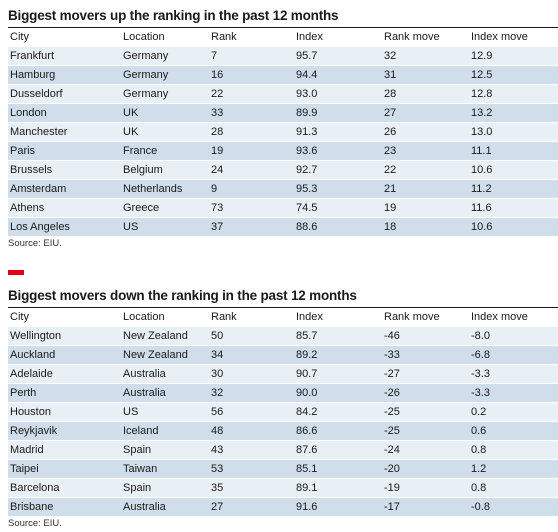  Describe the element at coordinates (390, 94) in the screenshot. I see `cell-rank-move: 28` at that location.